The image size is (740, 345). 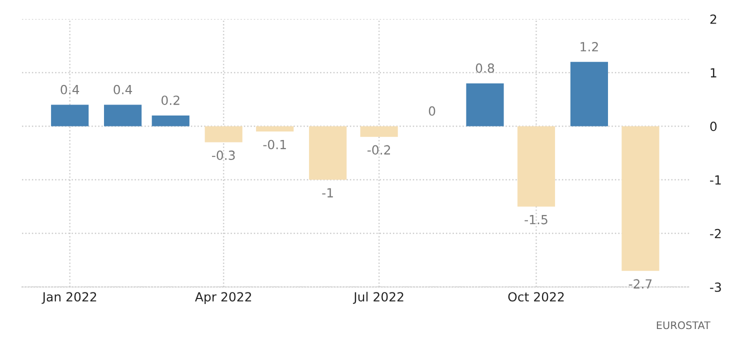 What do you see at coordinates (69, 298) in the screenshot?
I see `x-tick-label: Jan 2022` at bounding box center [69, 298].